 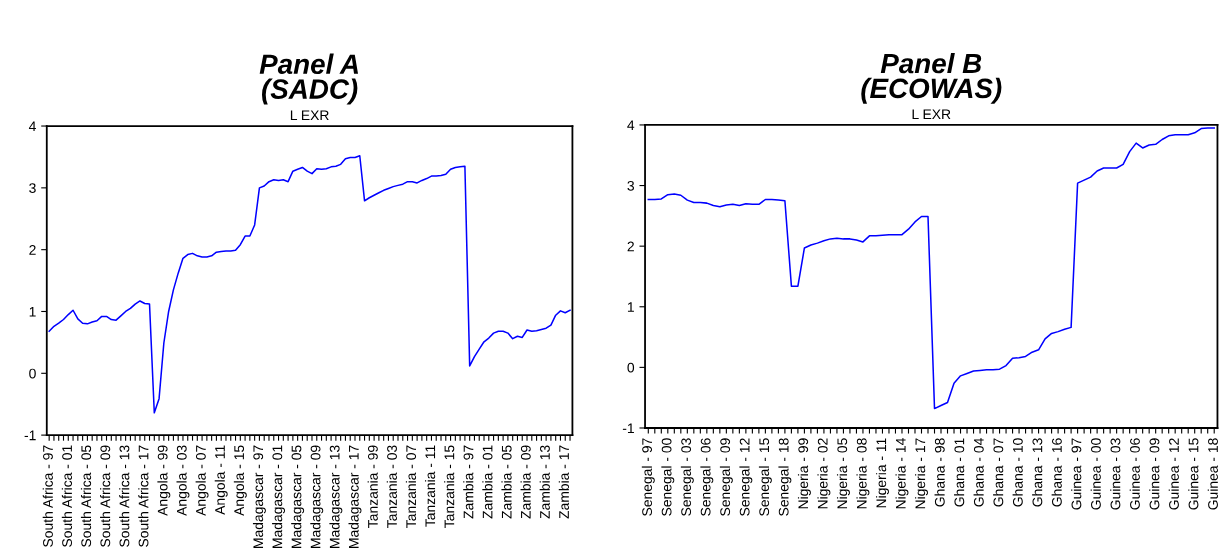 I want to click on x-tick-label: Guinea - 18, so click(x=1212, y=474).